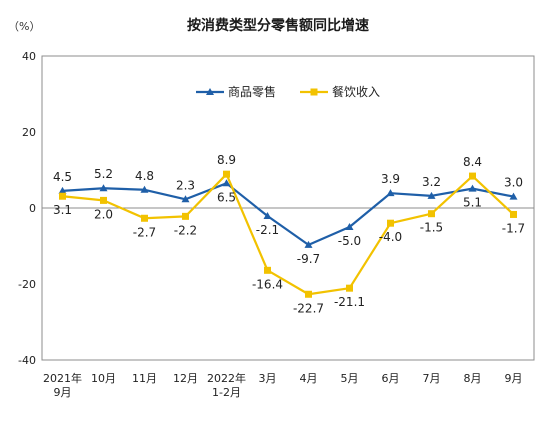 The height and width of the screenshot is (424, 556). I want to click on data-label: -21.1, so click(349, 302).